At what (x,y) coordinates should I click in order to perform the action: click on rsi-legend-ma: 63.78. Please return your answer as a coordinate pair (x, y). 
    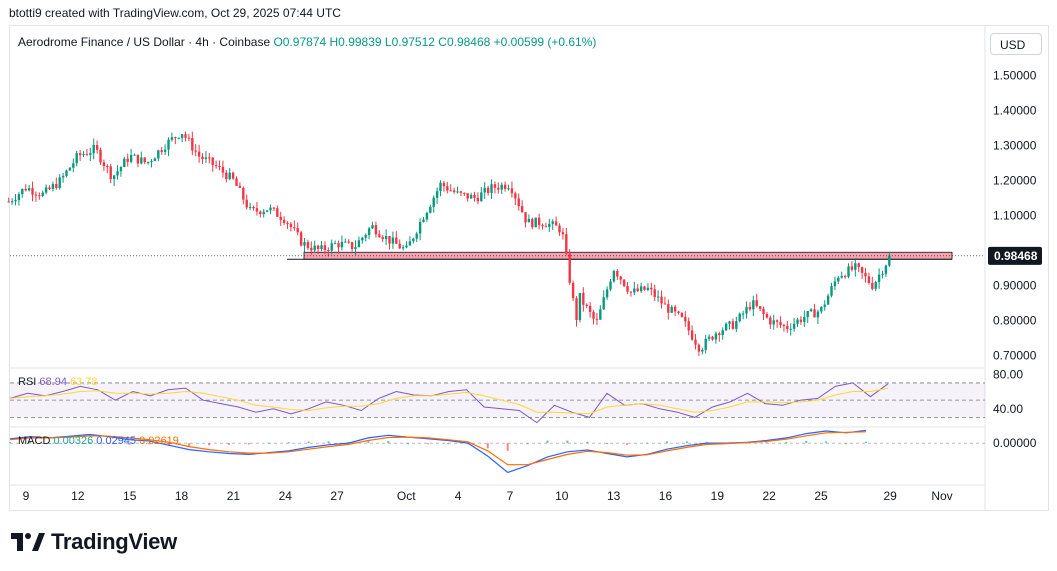
    Looking at the image, I should click on (84, 382).